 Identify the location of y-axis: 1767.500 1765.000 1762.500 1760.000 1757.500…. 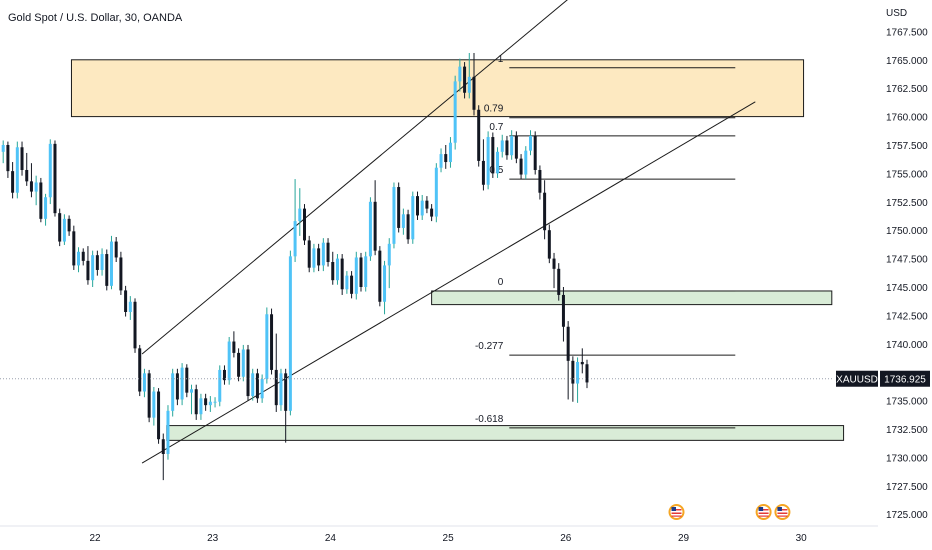
(907, 274).